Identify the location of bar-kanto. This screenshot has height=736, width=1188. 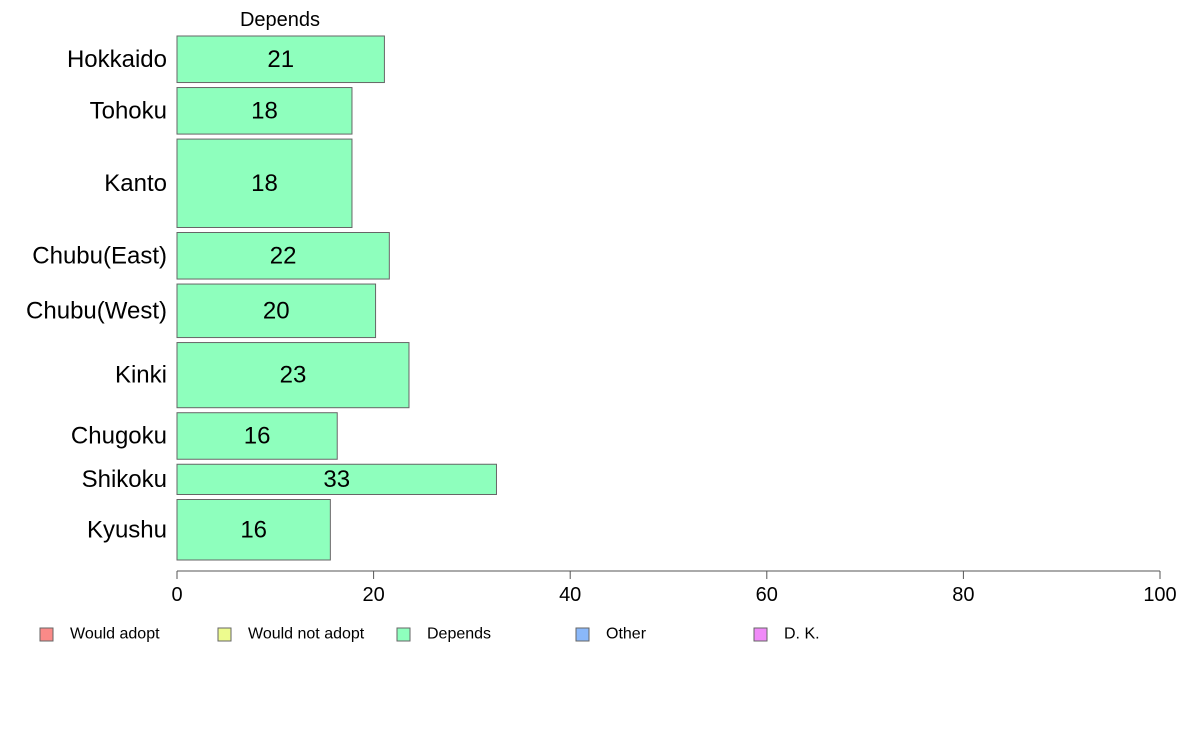
(264, 183).